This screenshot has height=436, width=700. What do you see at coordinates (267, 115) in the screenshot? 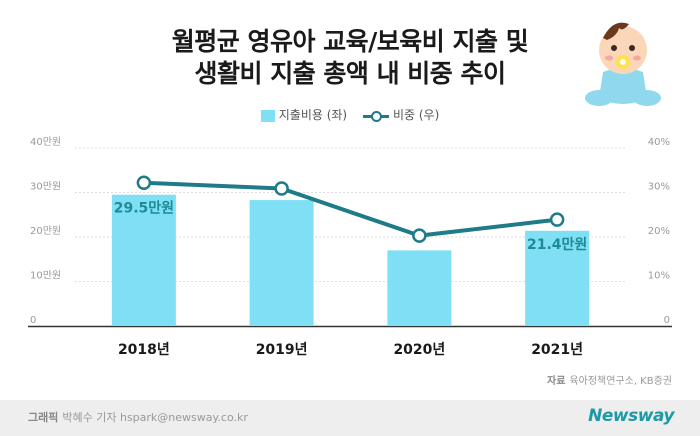
I see `bar-swatch-icon` at bounding box center [267, 115].